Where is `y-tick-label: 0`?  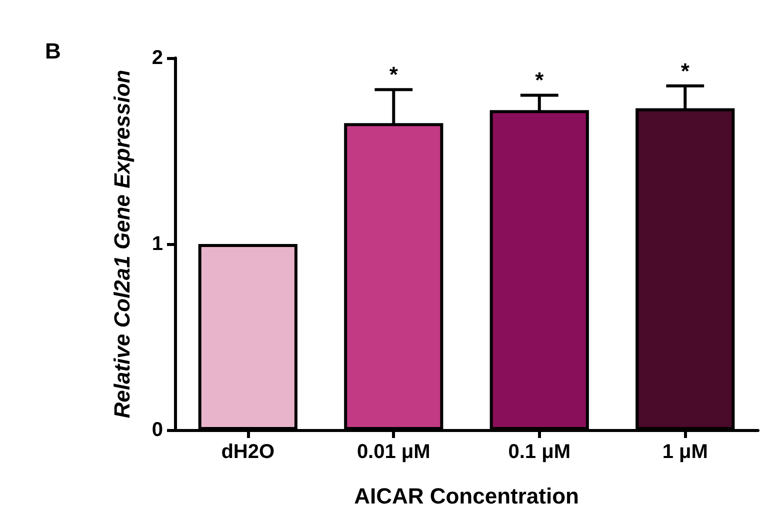
y-tick-label: 0 is located at coordinates (157, 430).